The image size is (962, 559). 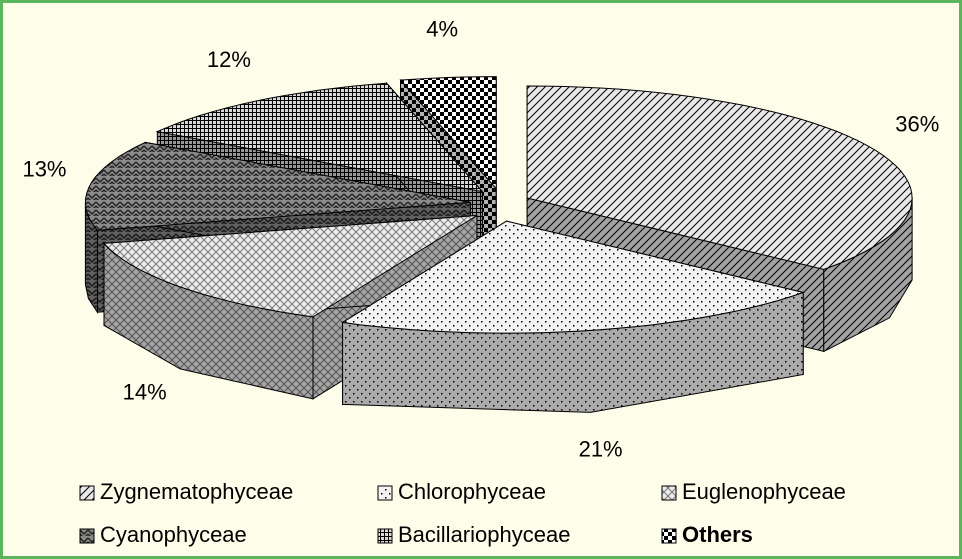 I want to click on legend-label: Others, so click(x=717, y=534).